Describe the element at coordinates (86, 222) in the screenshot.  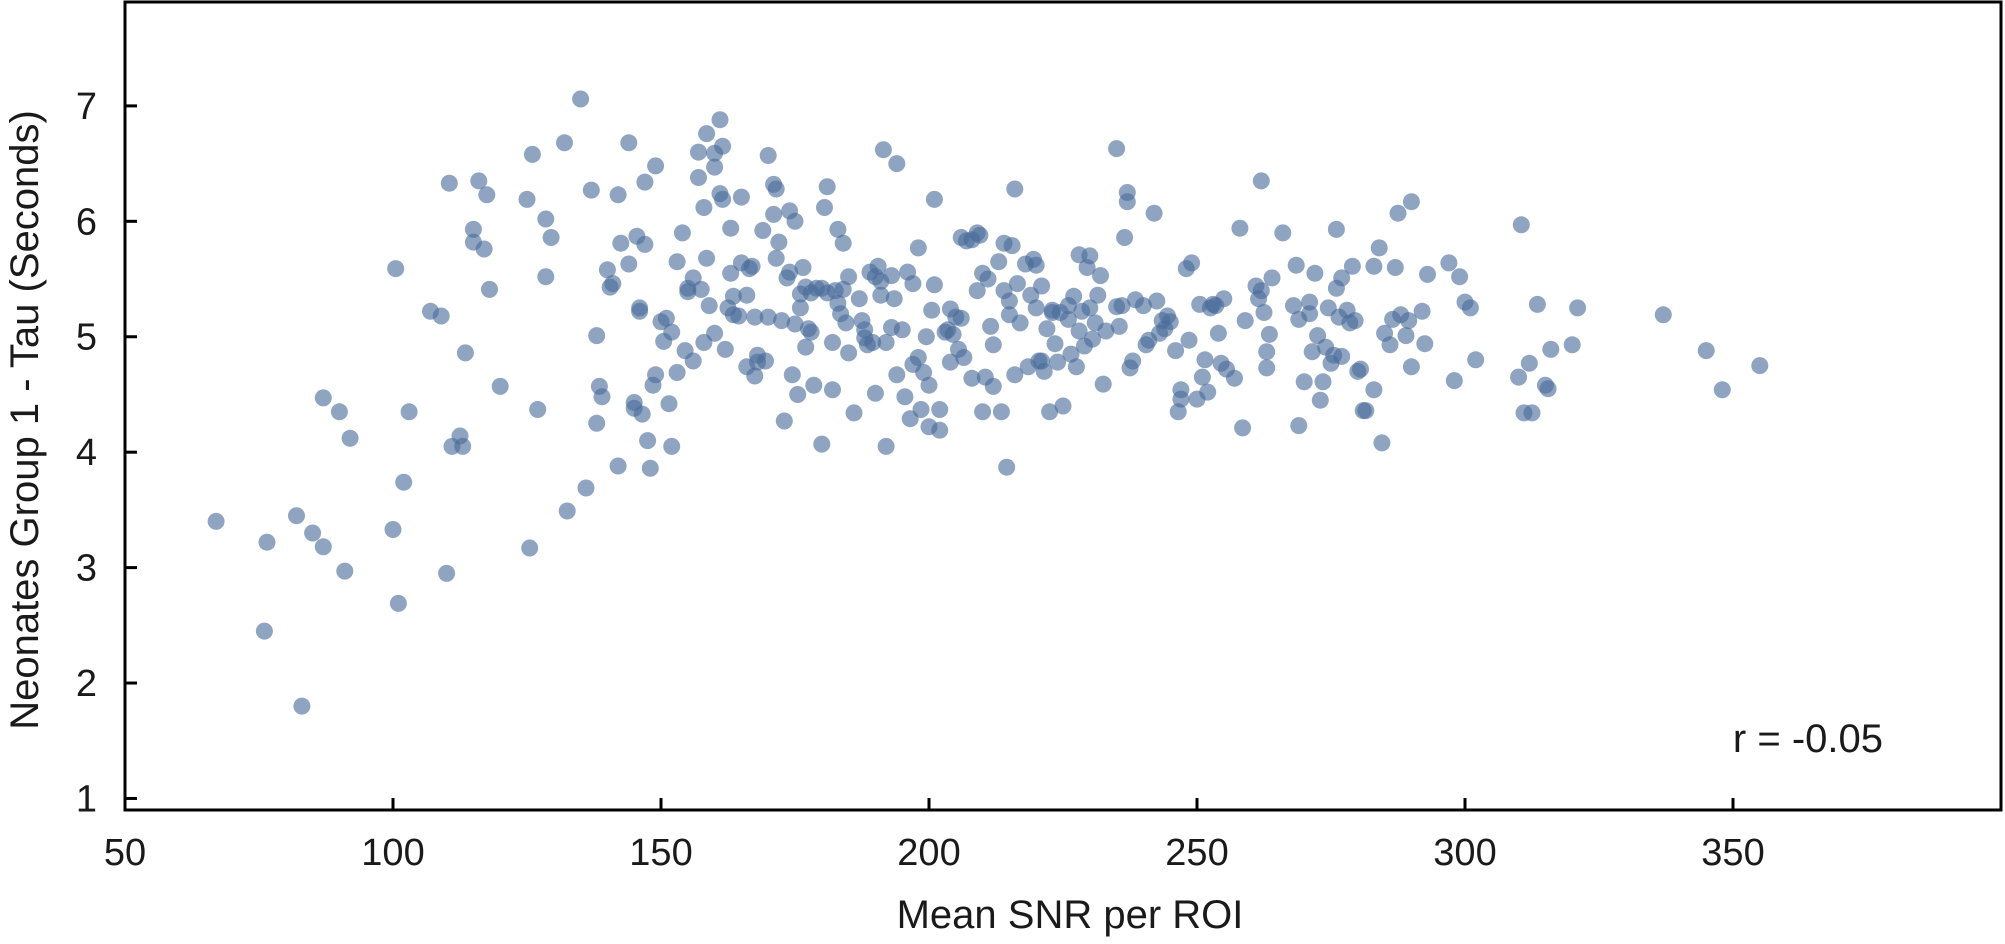
I see `y-tick-label: 6` at that location.